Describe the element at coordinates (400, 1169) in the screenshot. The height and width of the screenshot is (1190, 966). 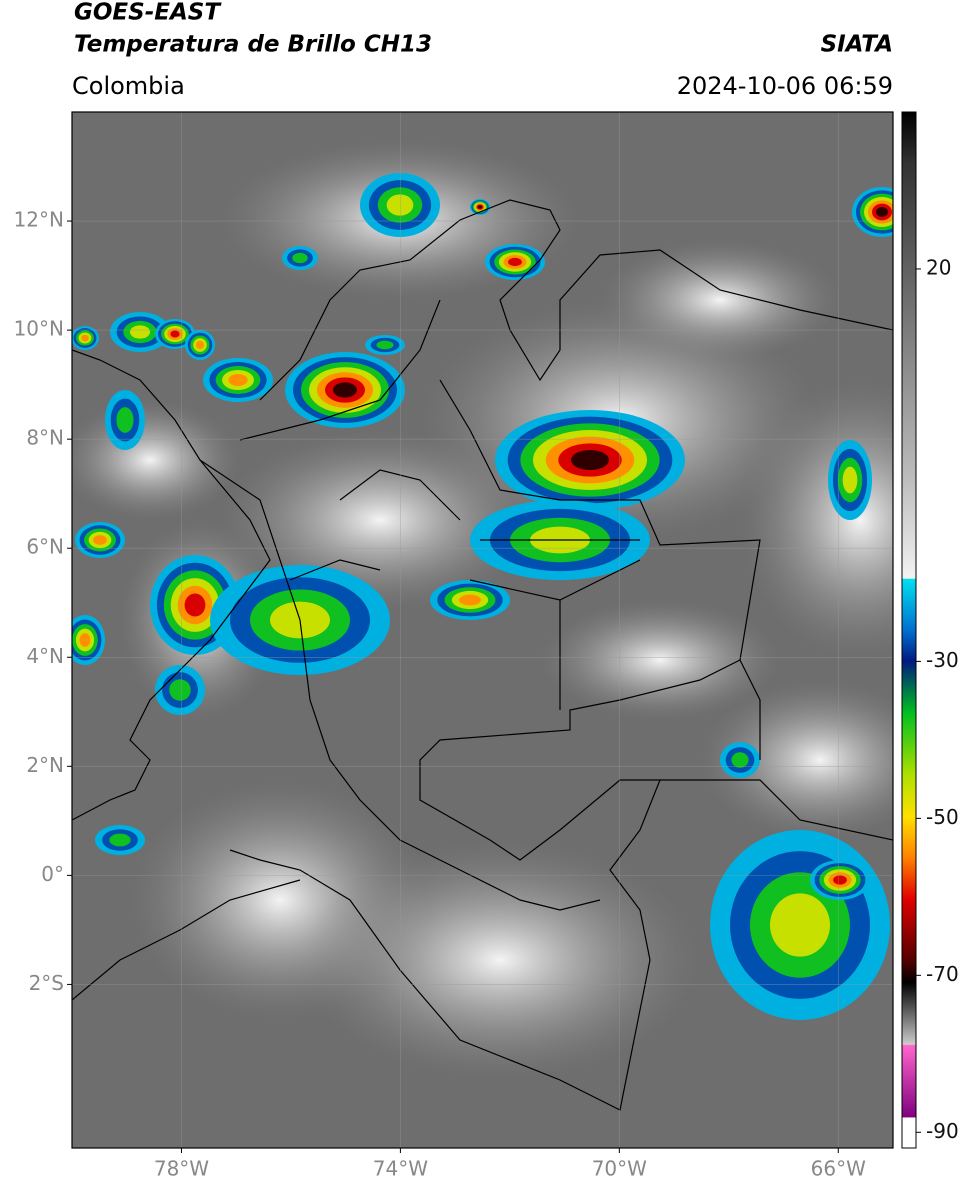
I see `x-tick-label: 74°W` at that location.